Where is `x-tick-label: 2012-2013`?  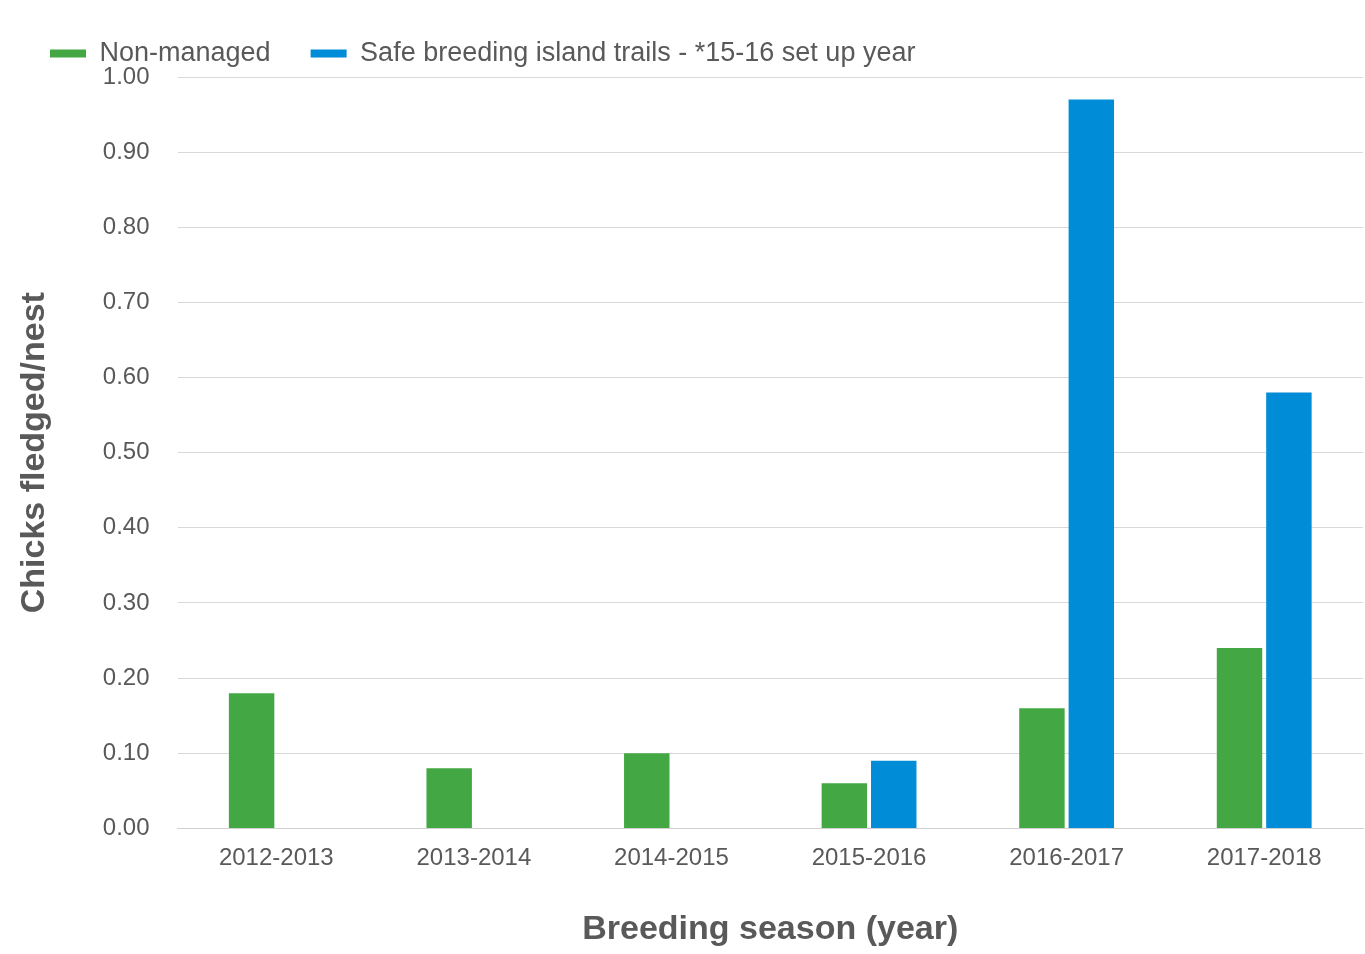 x-tick-label: 2012-2013 is located at coordinates (276, 857).